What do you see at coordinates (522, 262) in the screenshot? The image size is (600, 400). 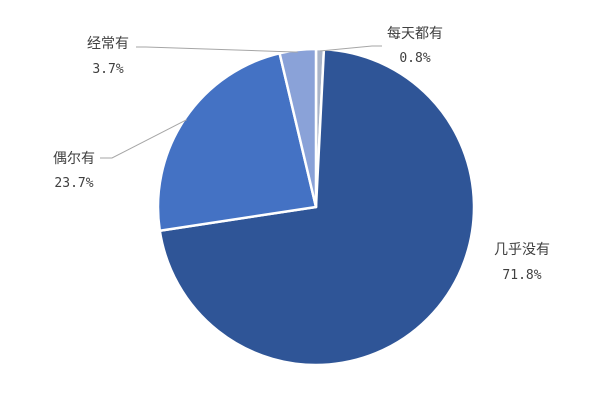 I see `slice-label-almost-never: 几乎没有 71.8%` at bounding box center [522, 262].